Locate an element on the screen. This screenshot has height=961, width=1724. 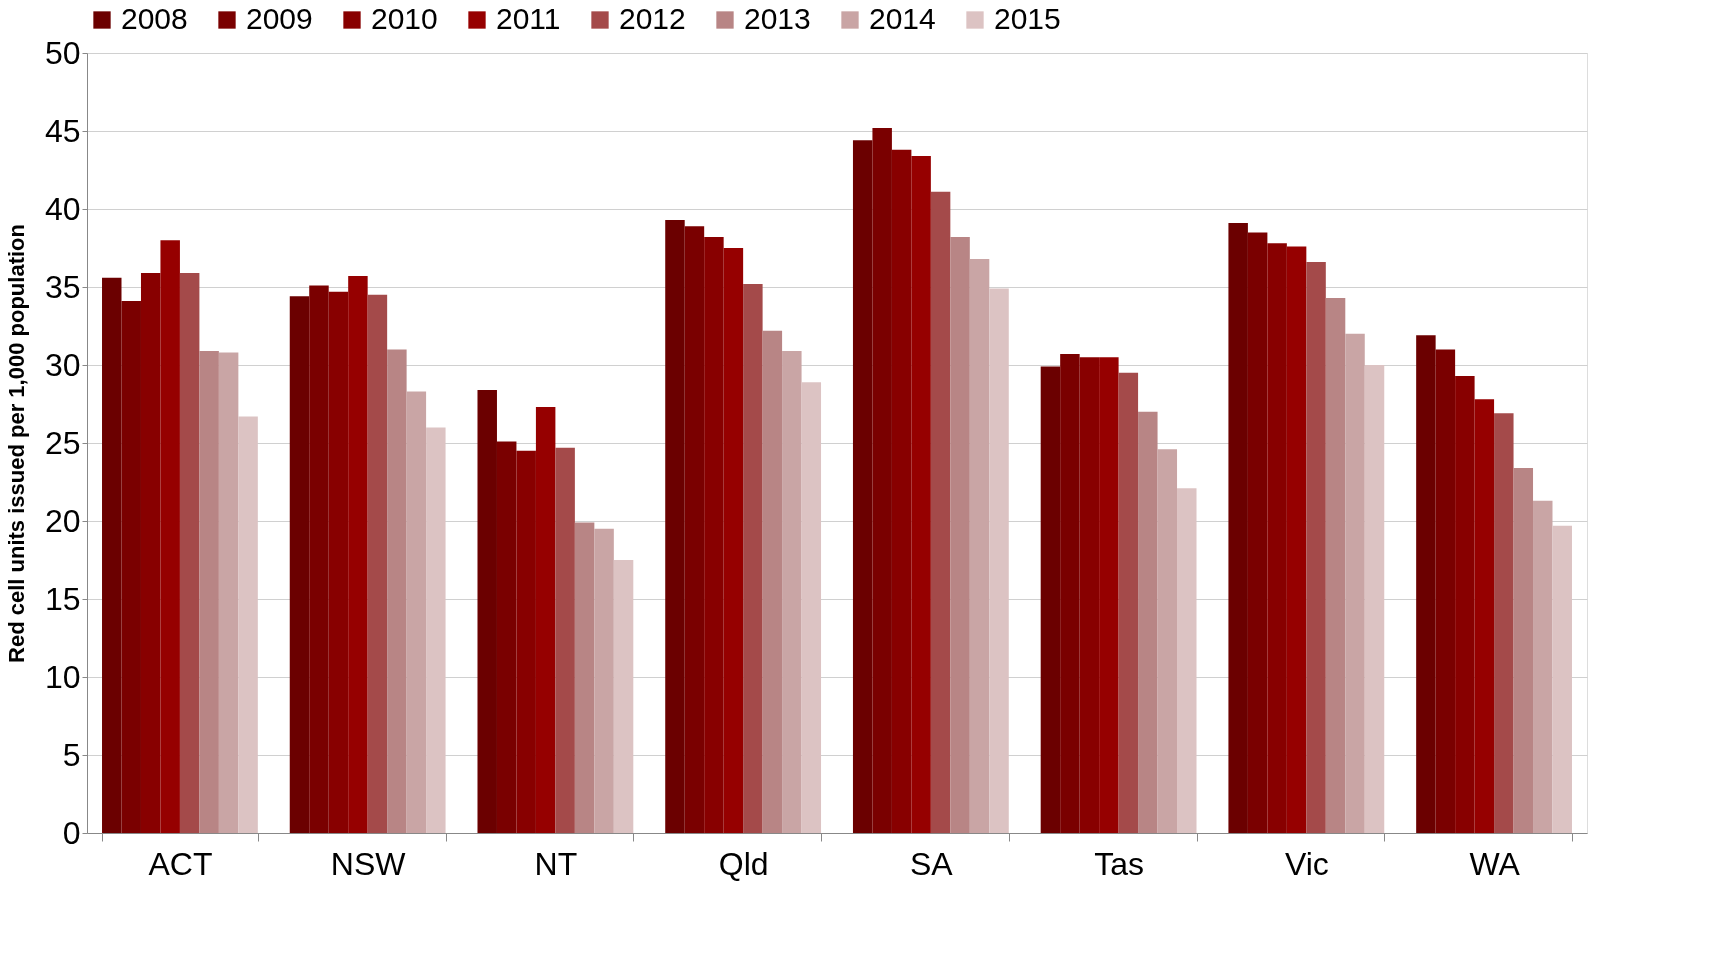
y-tick-label: 40 is located at coordinates (62, 208).